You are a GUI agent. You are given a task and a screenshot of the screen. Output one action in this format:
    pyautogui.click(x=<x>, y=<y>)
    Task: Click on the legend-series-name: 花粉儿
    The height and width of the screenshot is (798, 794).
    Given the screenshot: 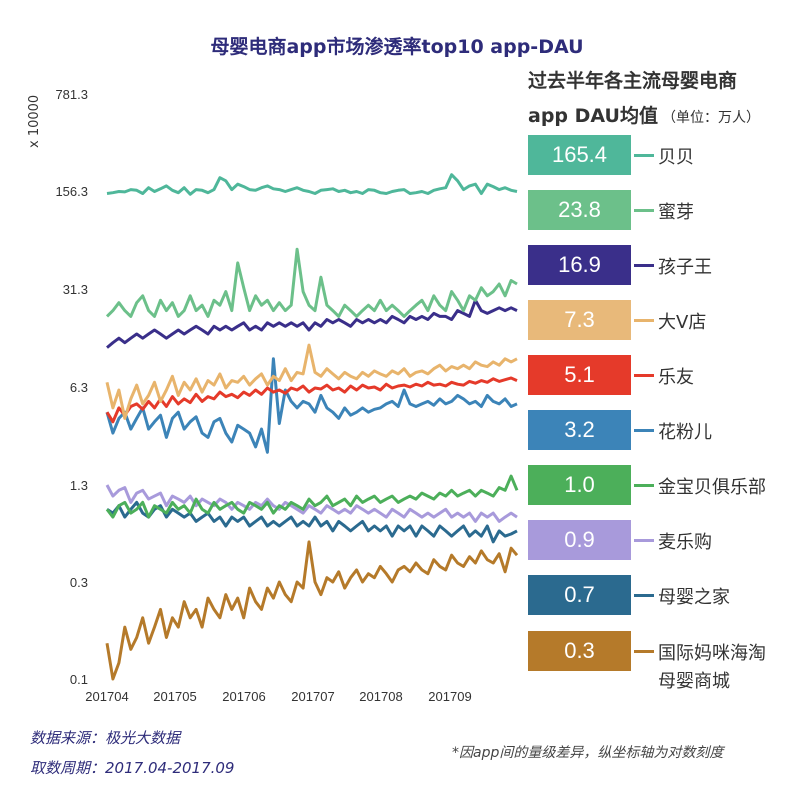 What is the action you would take?
    pyautogui.click(x=685, y=432)
    